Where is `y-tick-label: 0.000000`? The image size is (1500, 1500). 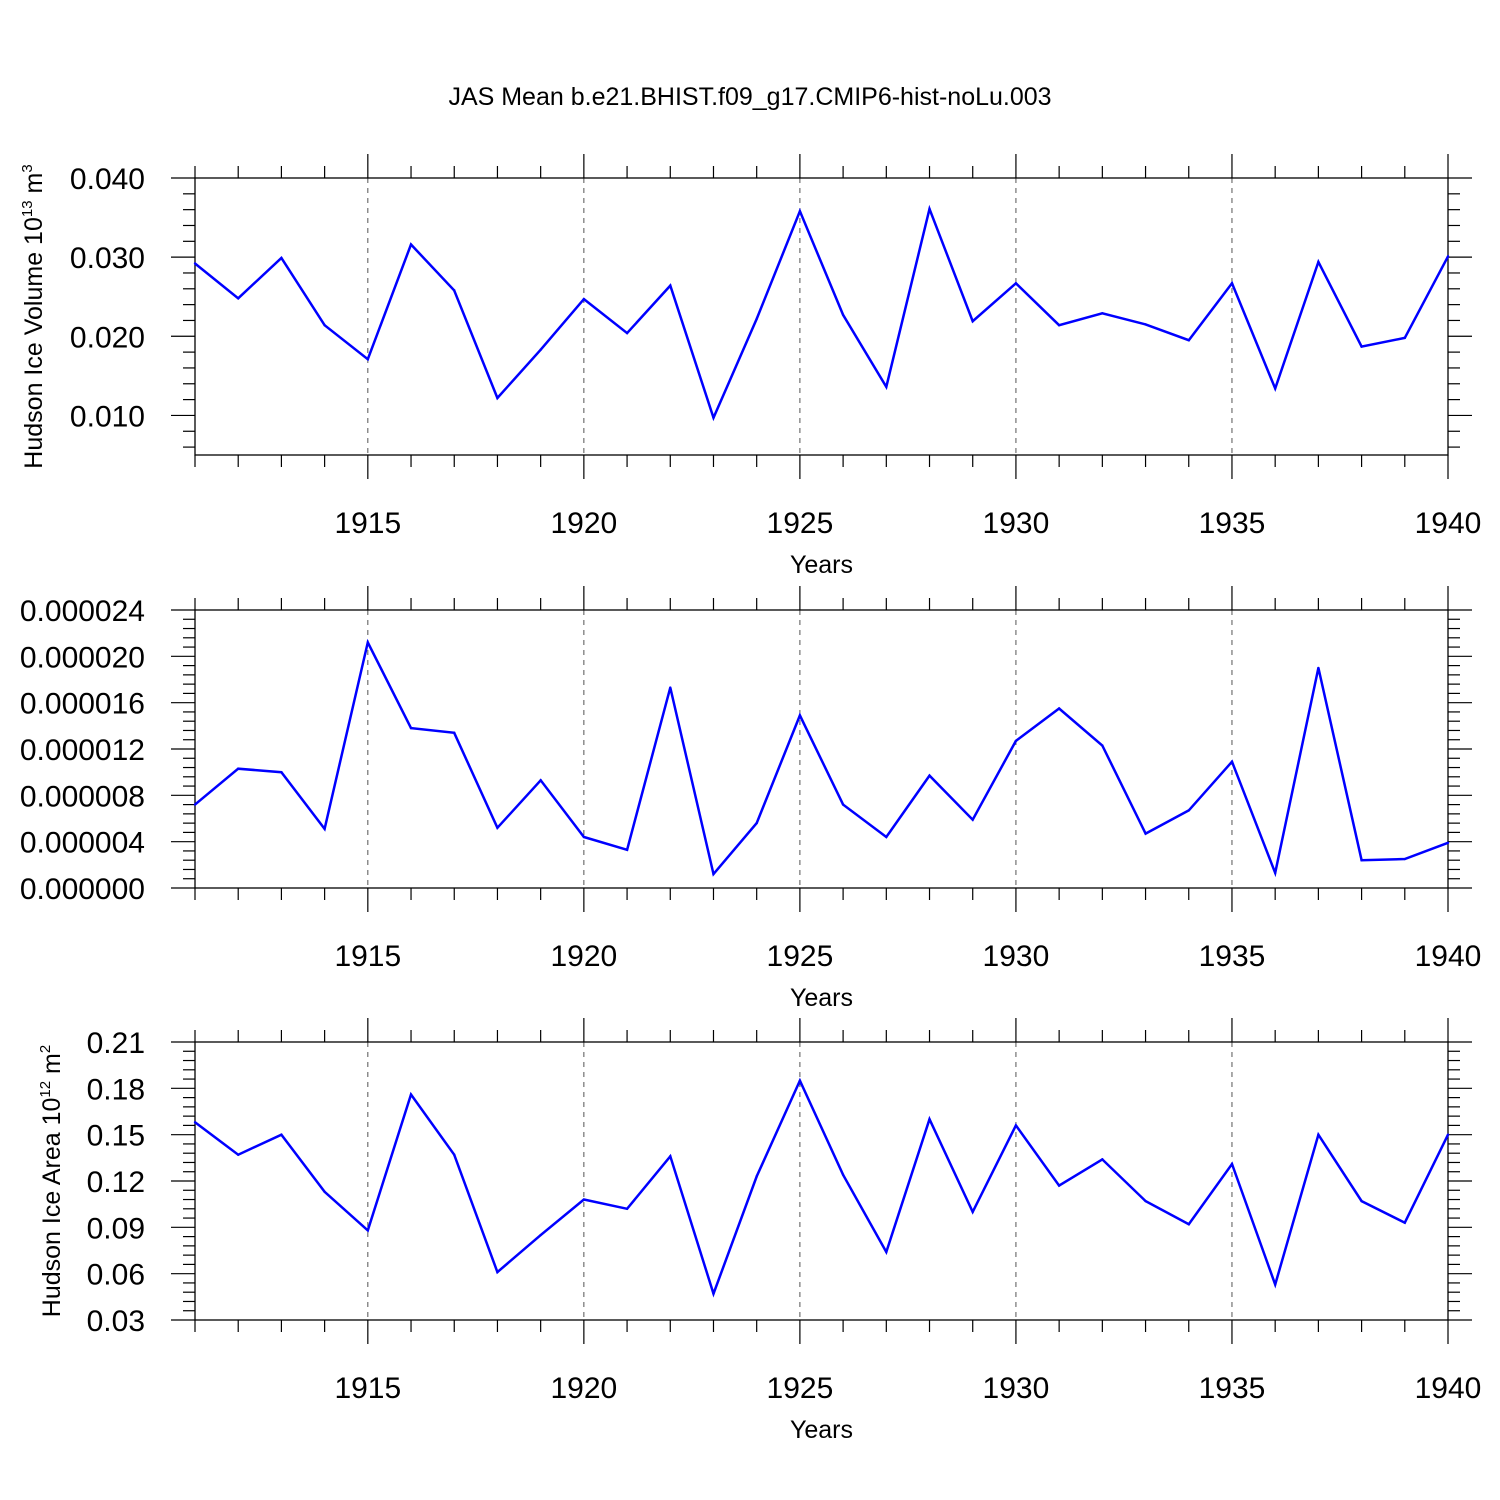
y-tick-label: 0.000000 is located at coordinates (82, 889).